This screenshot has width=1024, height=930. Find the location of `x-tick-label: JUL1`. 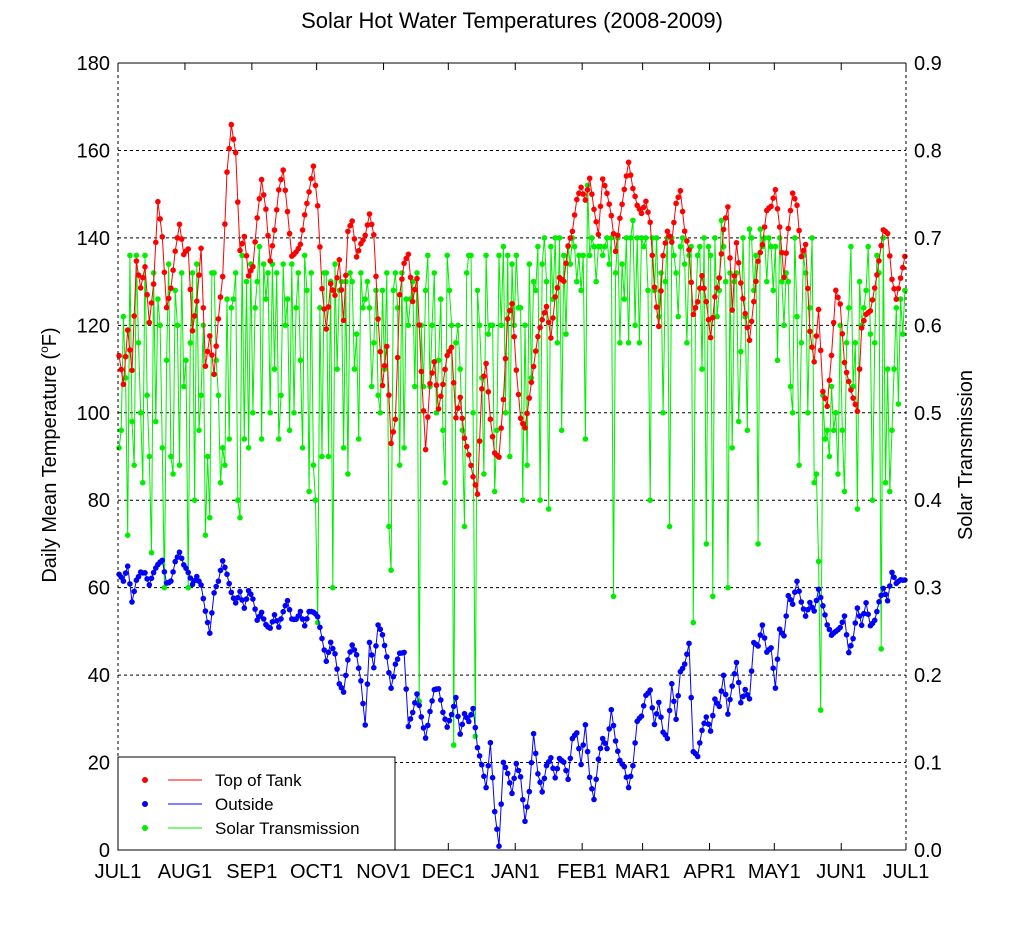

x-tick-label: JUL1 is located at coordinates (118, 872).